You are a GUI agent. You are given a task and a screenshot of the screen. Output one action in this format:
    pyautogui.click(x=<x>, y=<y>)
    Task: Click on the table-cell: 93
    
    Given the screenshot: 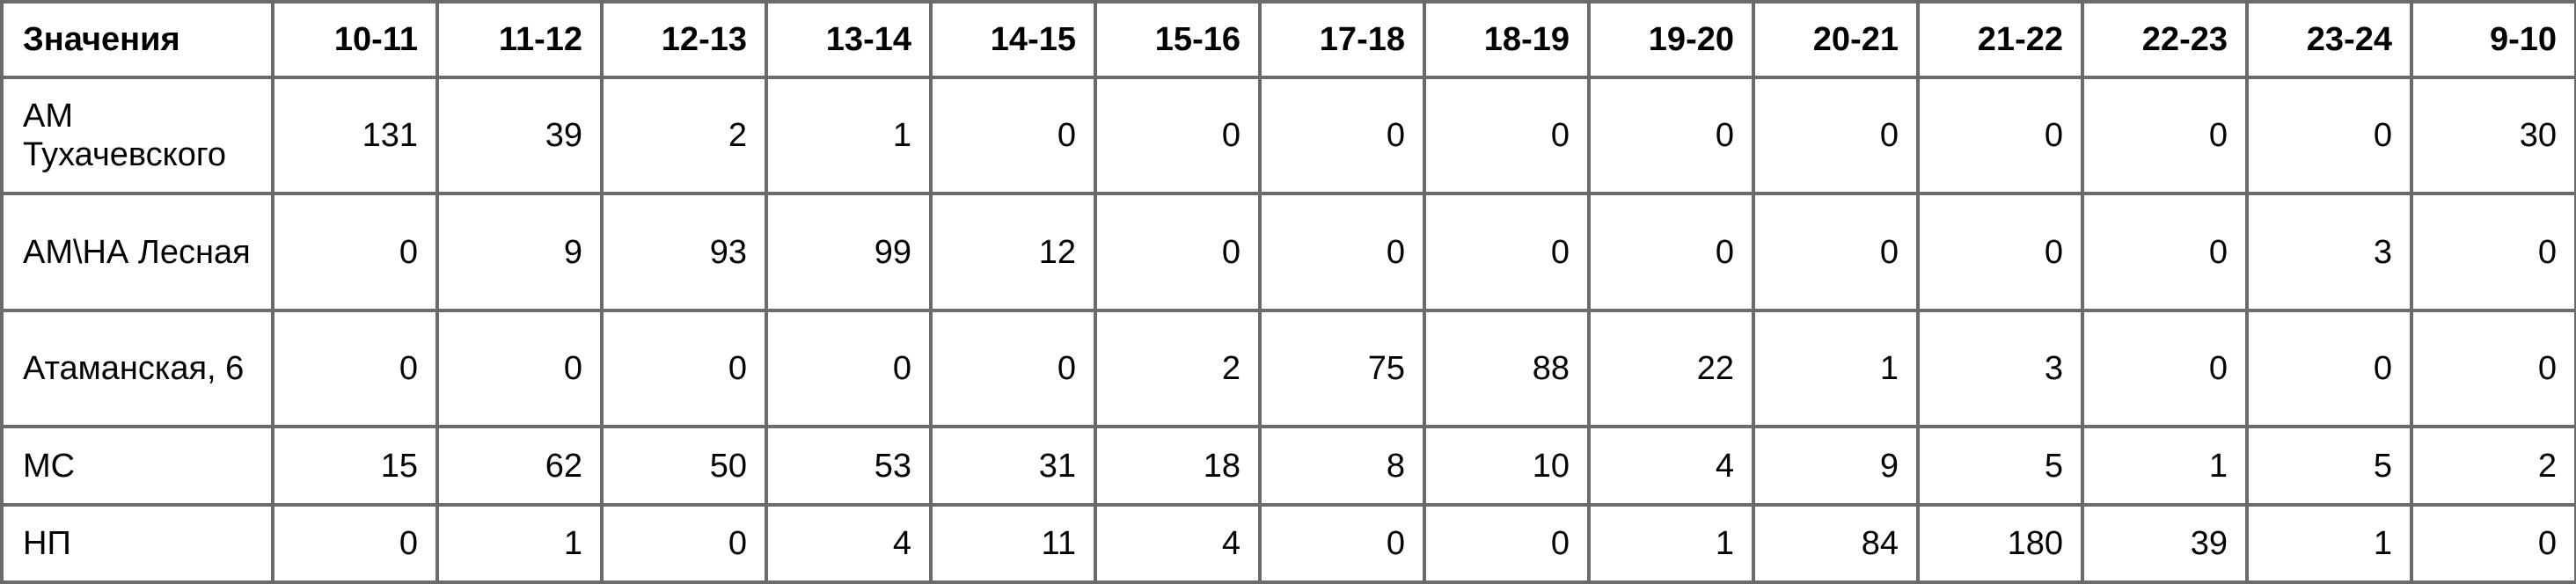 What is the action you would take?
    pyautogui.click(x=684, y=252)
    